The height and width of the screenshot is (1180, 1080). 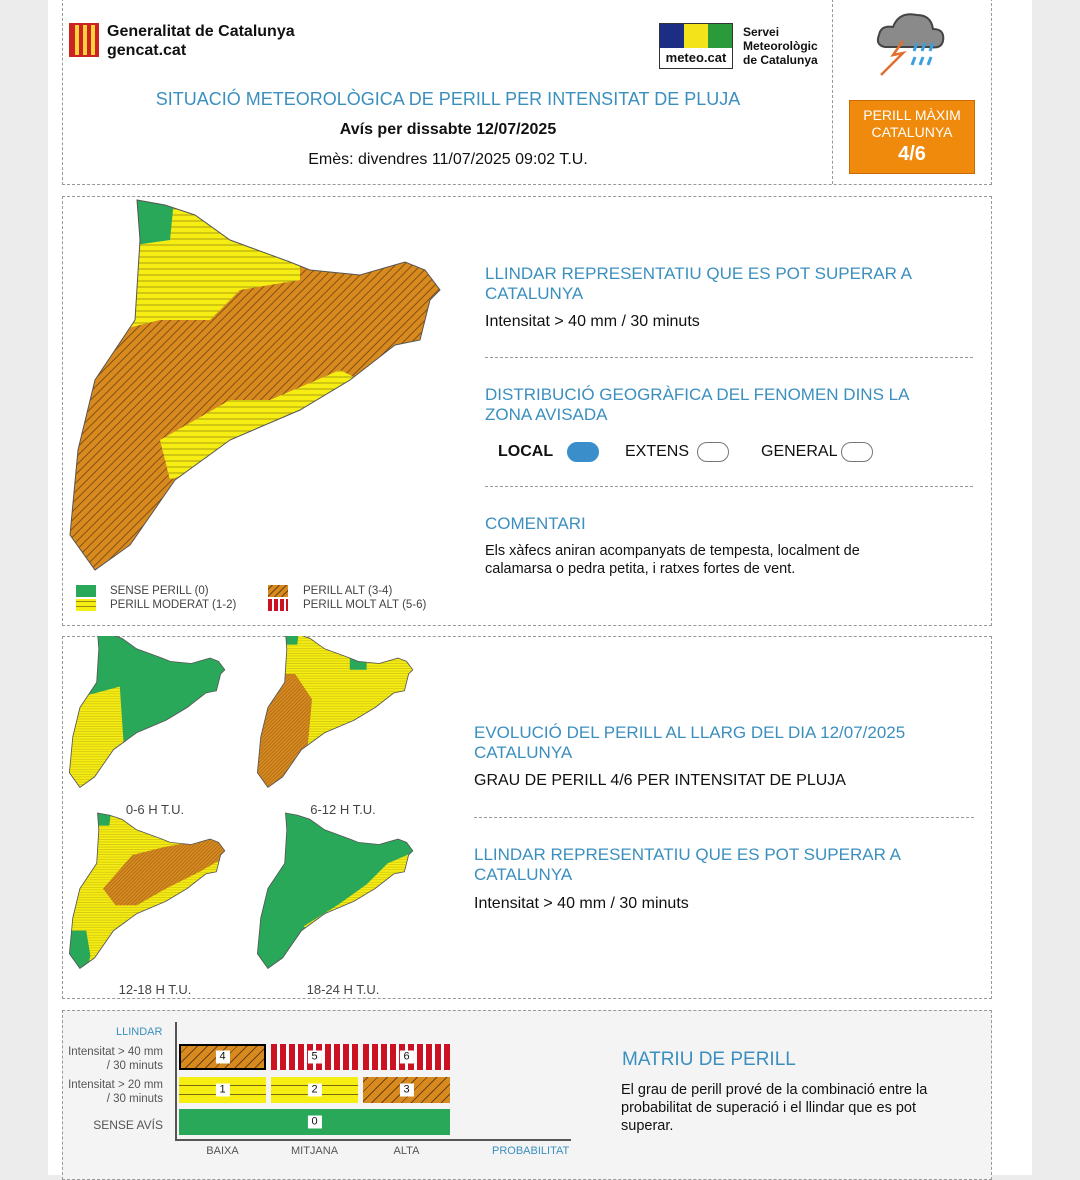 What do you see at coordinates (799, 452) in the screenshot?
I see `distribution-label: GENERAL` at bounding box center [799, 452].